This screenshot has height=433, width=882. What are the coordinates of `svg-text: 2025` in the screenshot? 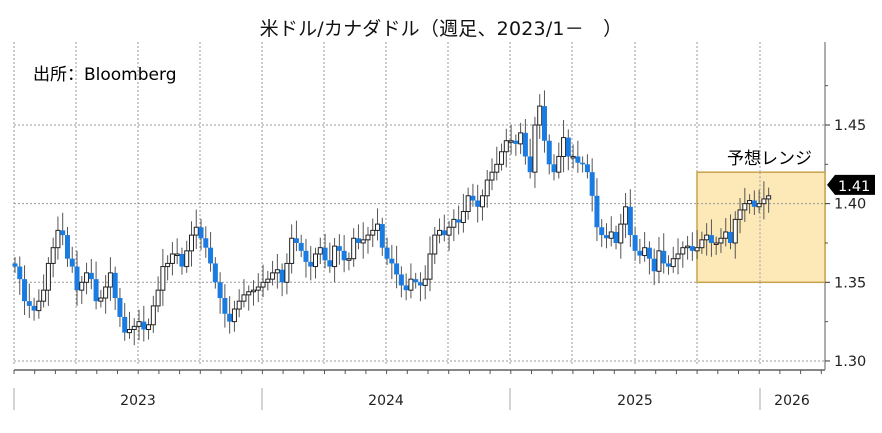 It's located at (635, 401).